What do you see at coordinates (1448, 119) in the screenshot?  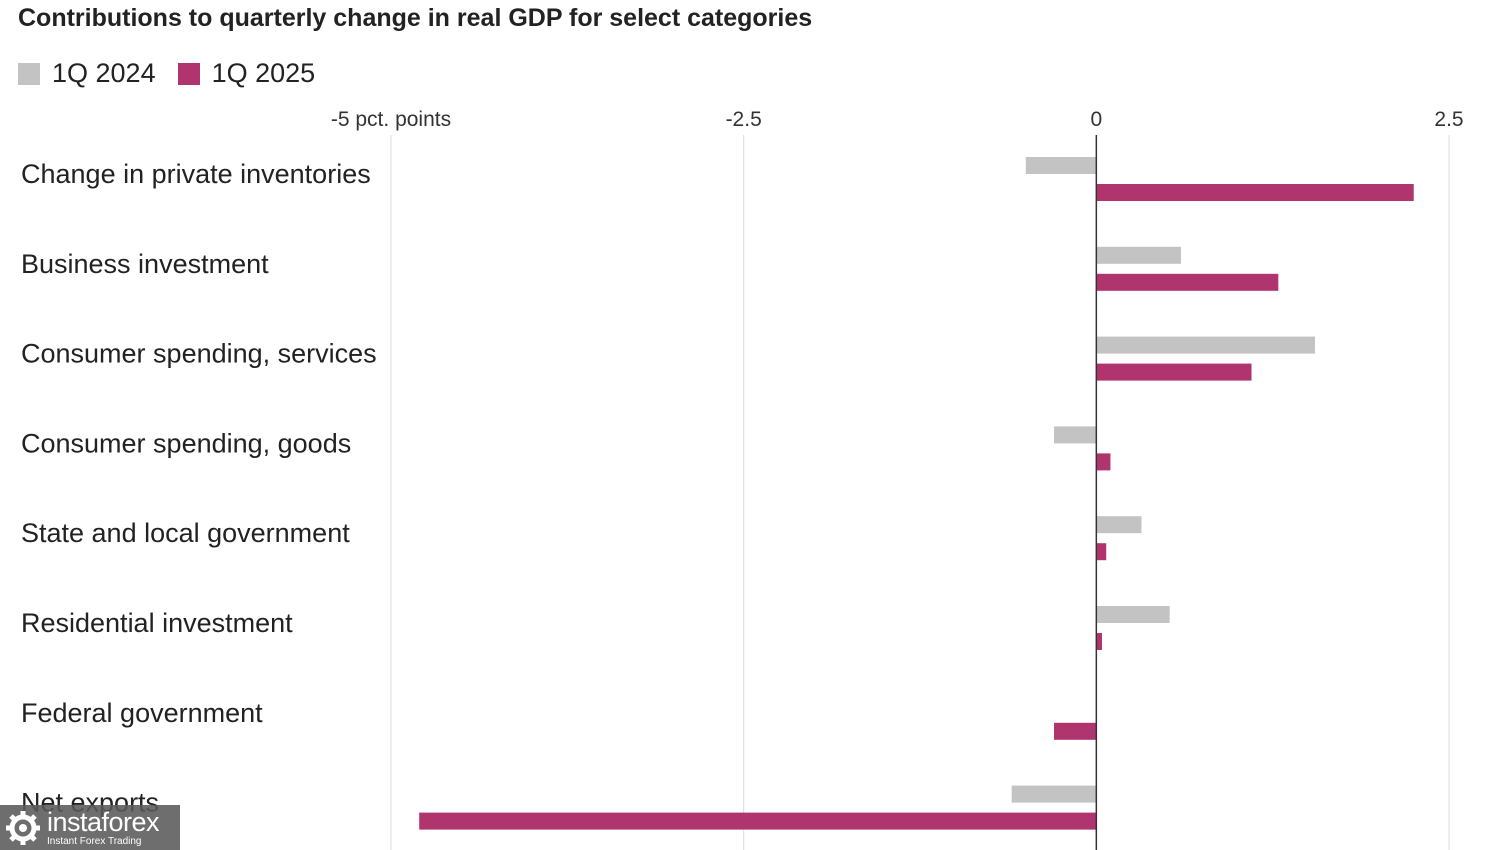 I see `x-tick-label: 2.5` at bounding box center [1448, 119].